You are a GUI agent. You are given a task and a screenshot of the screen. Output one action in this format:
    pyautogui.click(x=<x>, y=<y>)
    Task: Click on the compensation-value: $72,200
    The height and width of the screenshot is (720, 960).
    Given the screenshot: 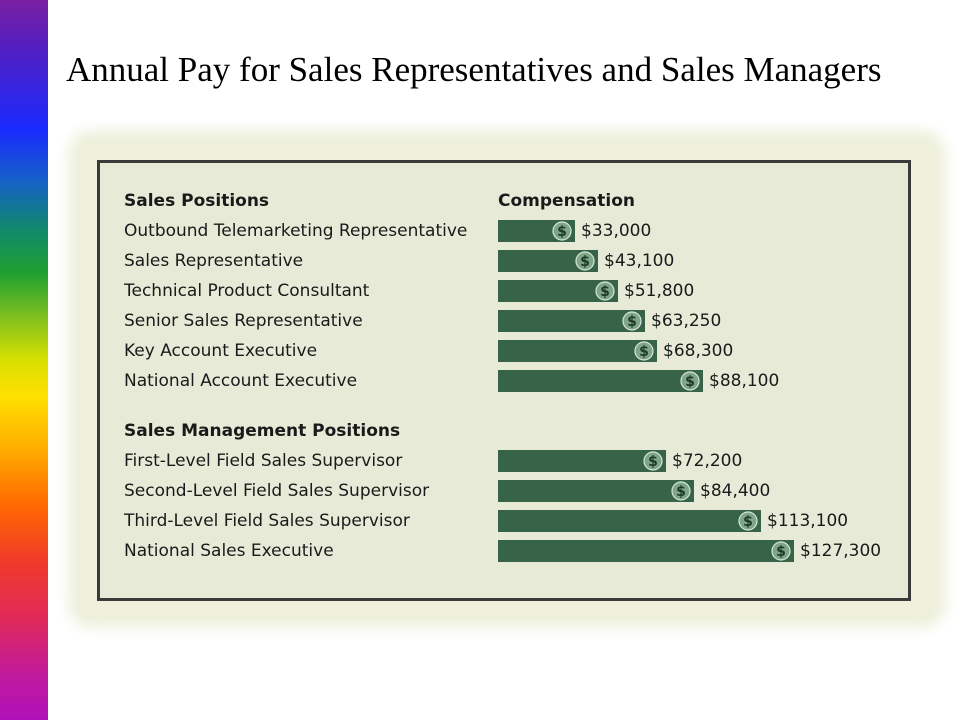 What is the action you would take?
    pyautogui.click(x=707, y=461)
    